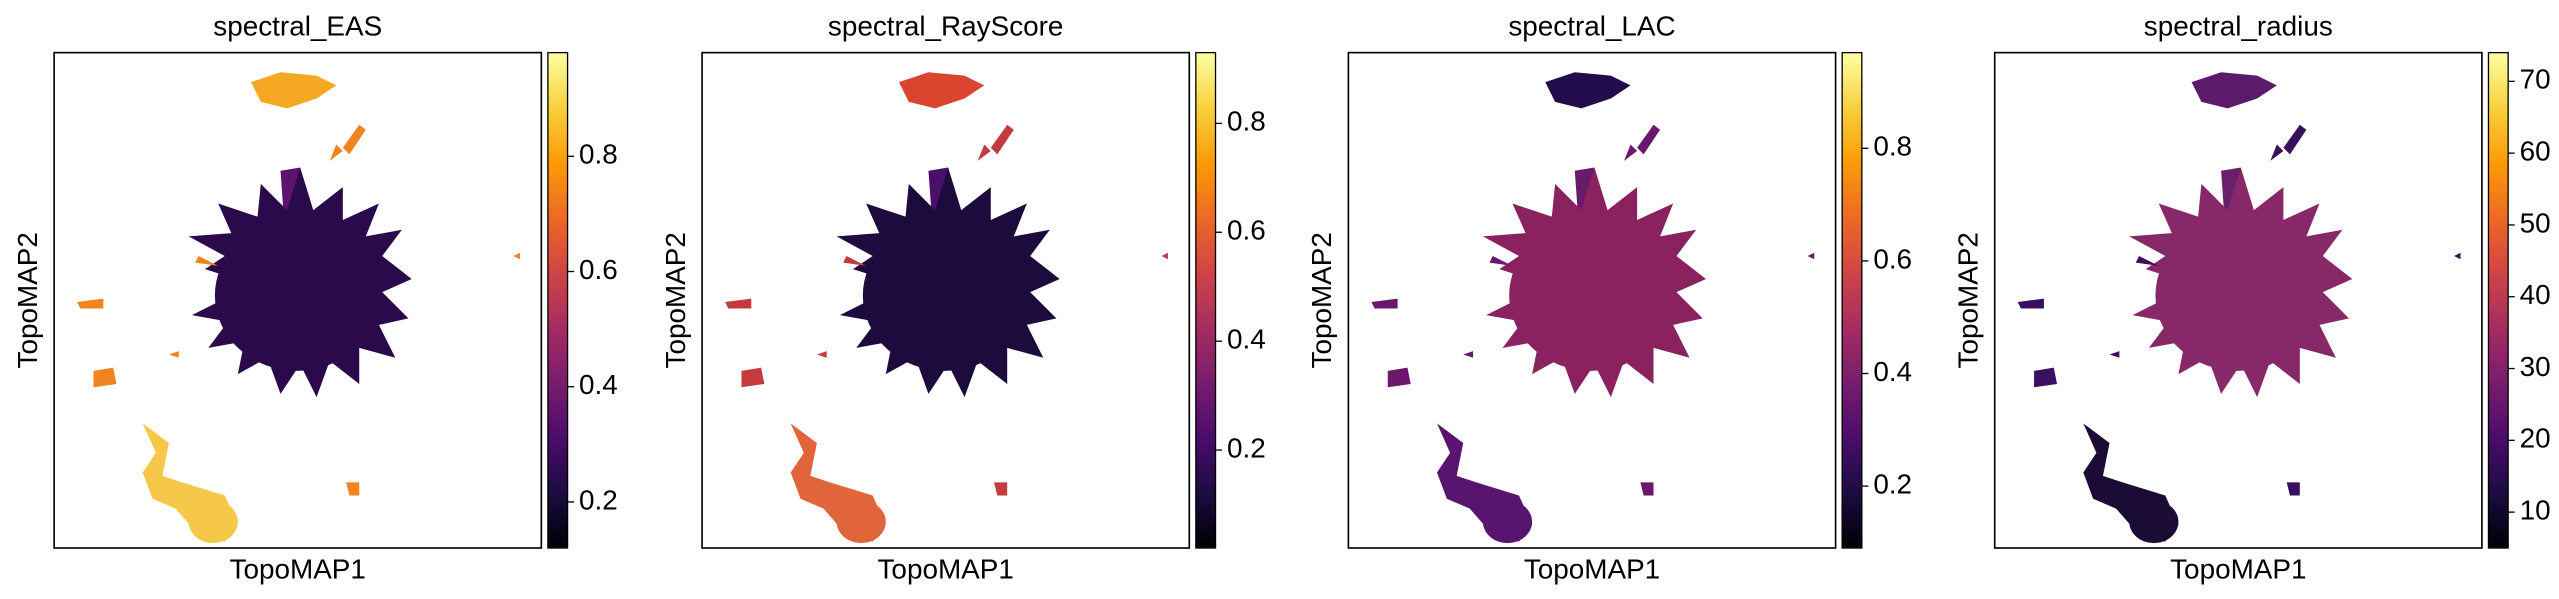 The height and width of the screenshot is (599, 2559). What do you see at coordinates (2535, 438) in the screenshot?
I see `colorbar-tick-label: 20` at bounding box center [2535, 438].